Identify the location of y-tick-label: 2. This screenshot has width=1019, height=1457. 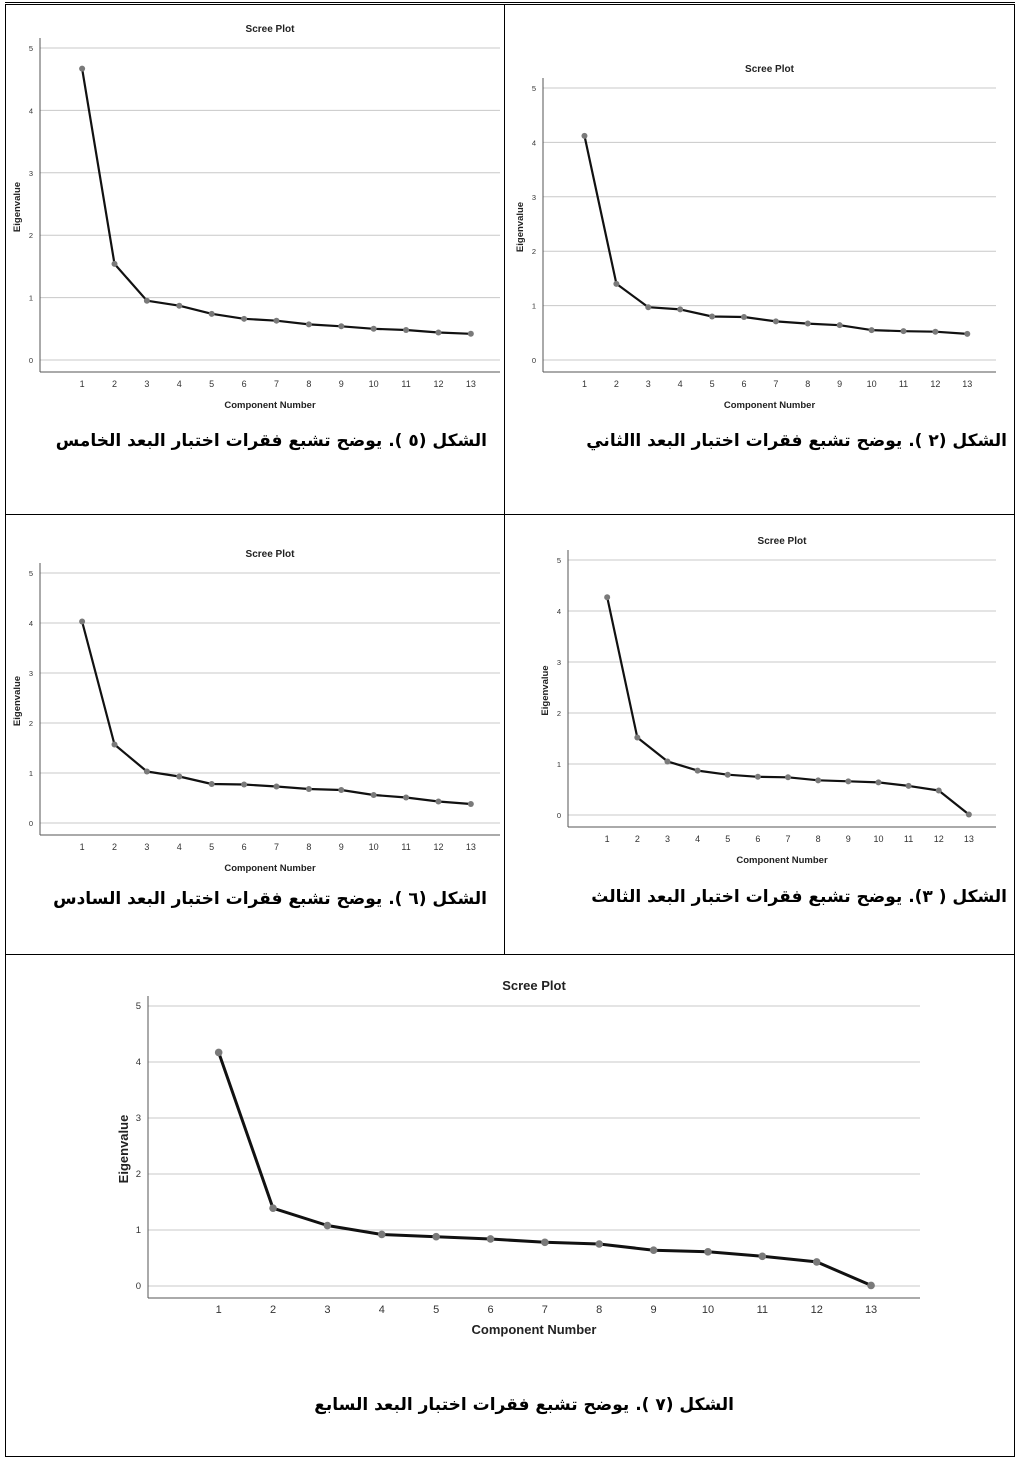
(559, 713).